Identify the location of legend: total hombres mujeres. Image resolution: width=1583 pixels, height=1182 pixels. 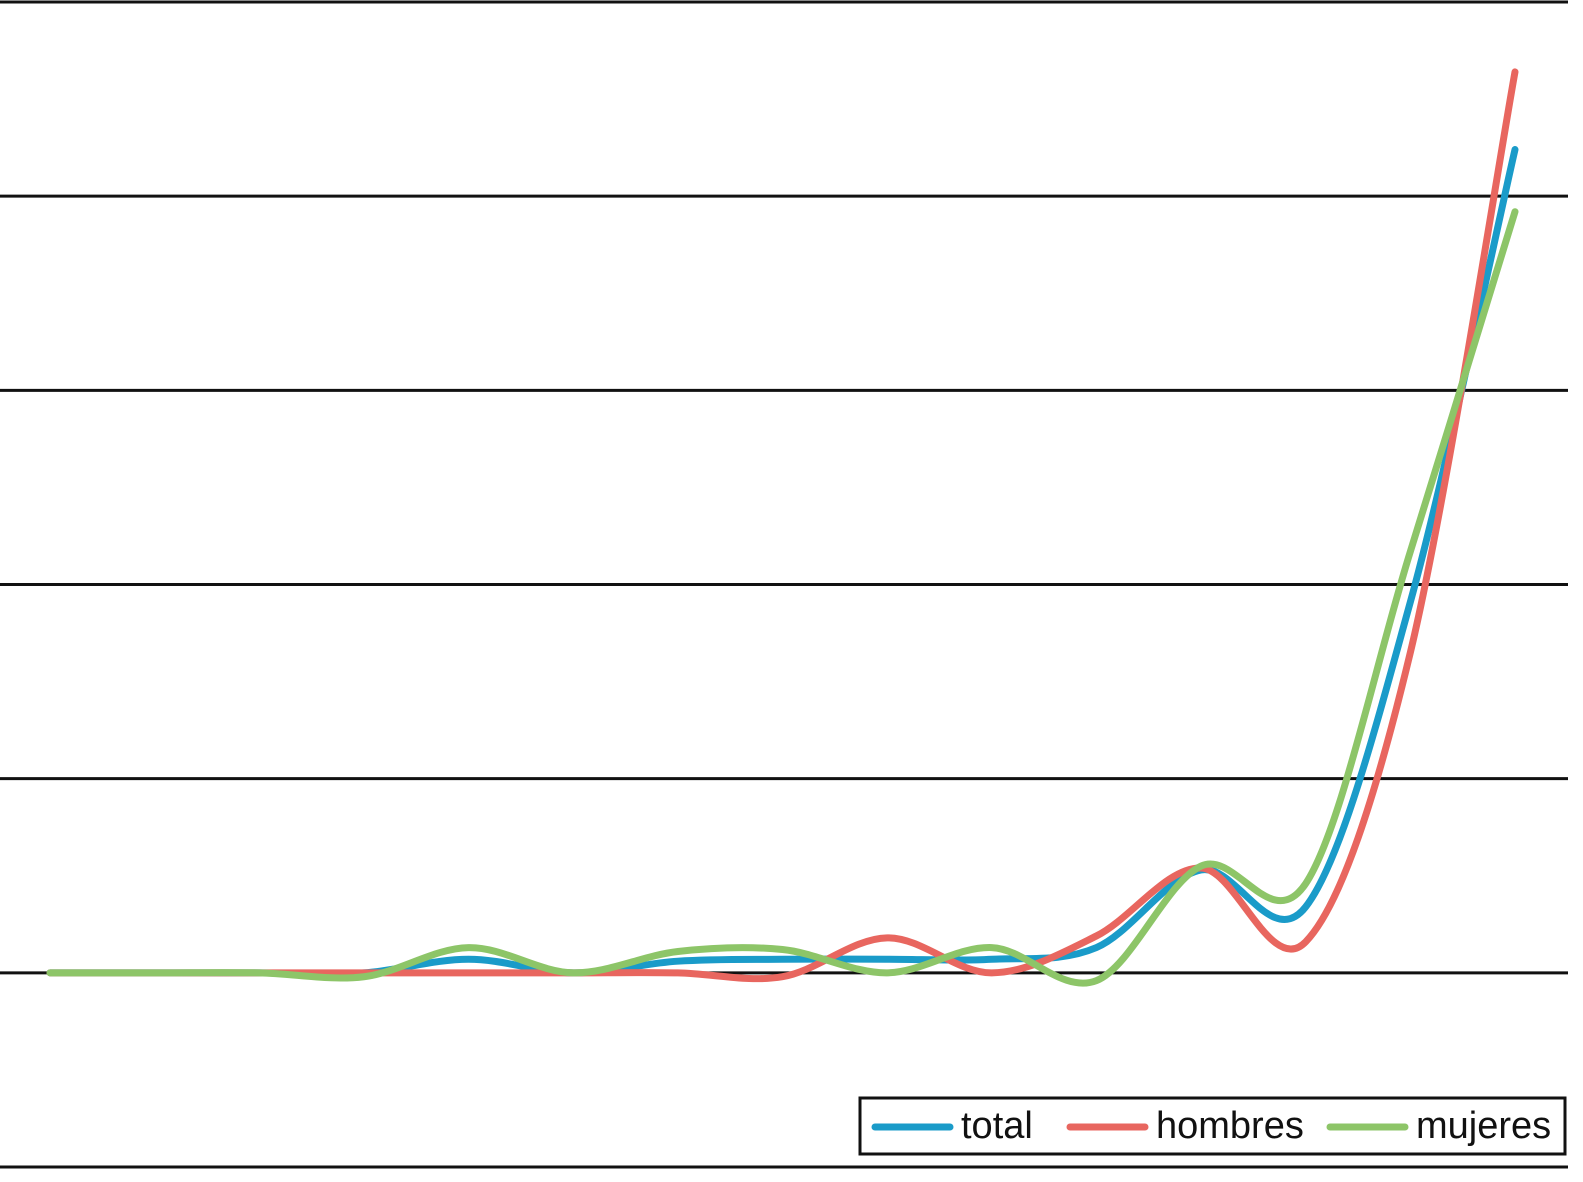
(1212, 1126).